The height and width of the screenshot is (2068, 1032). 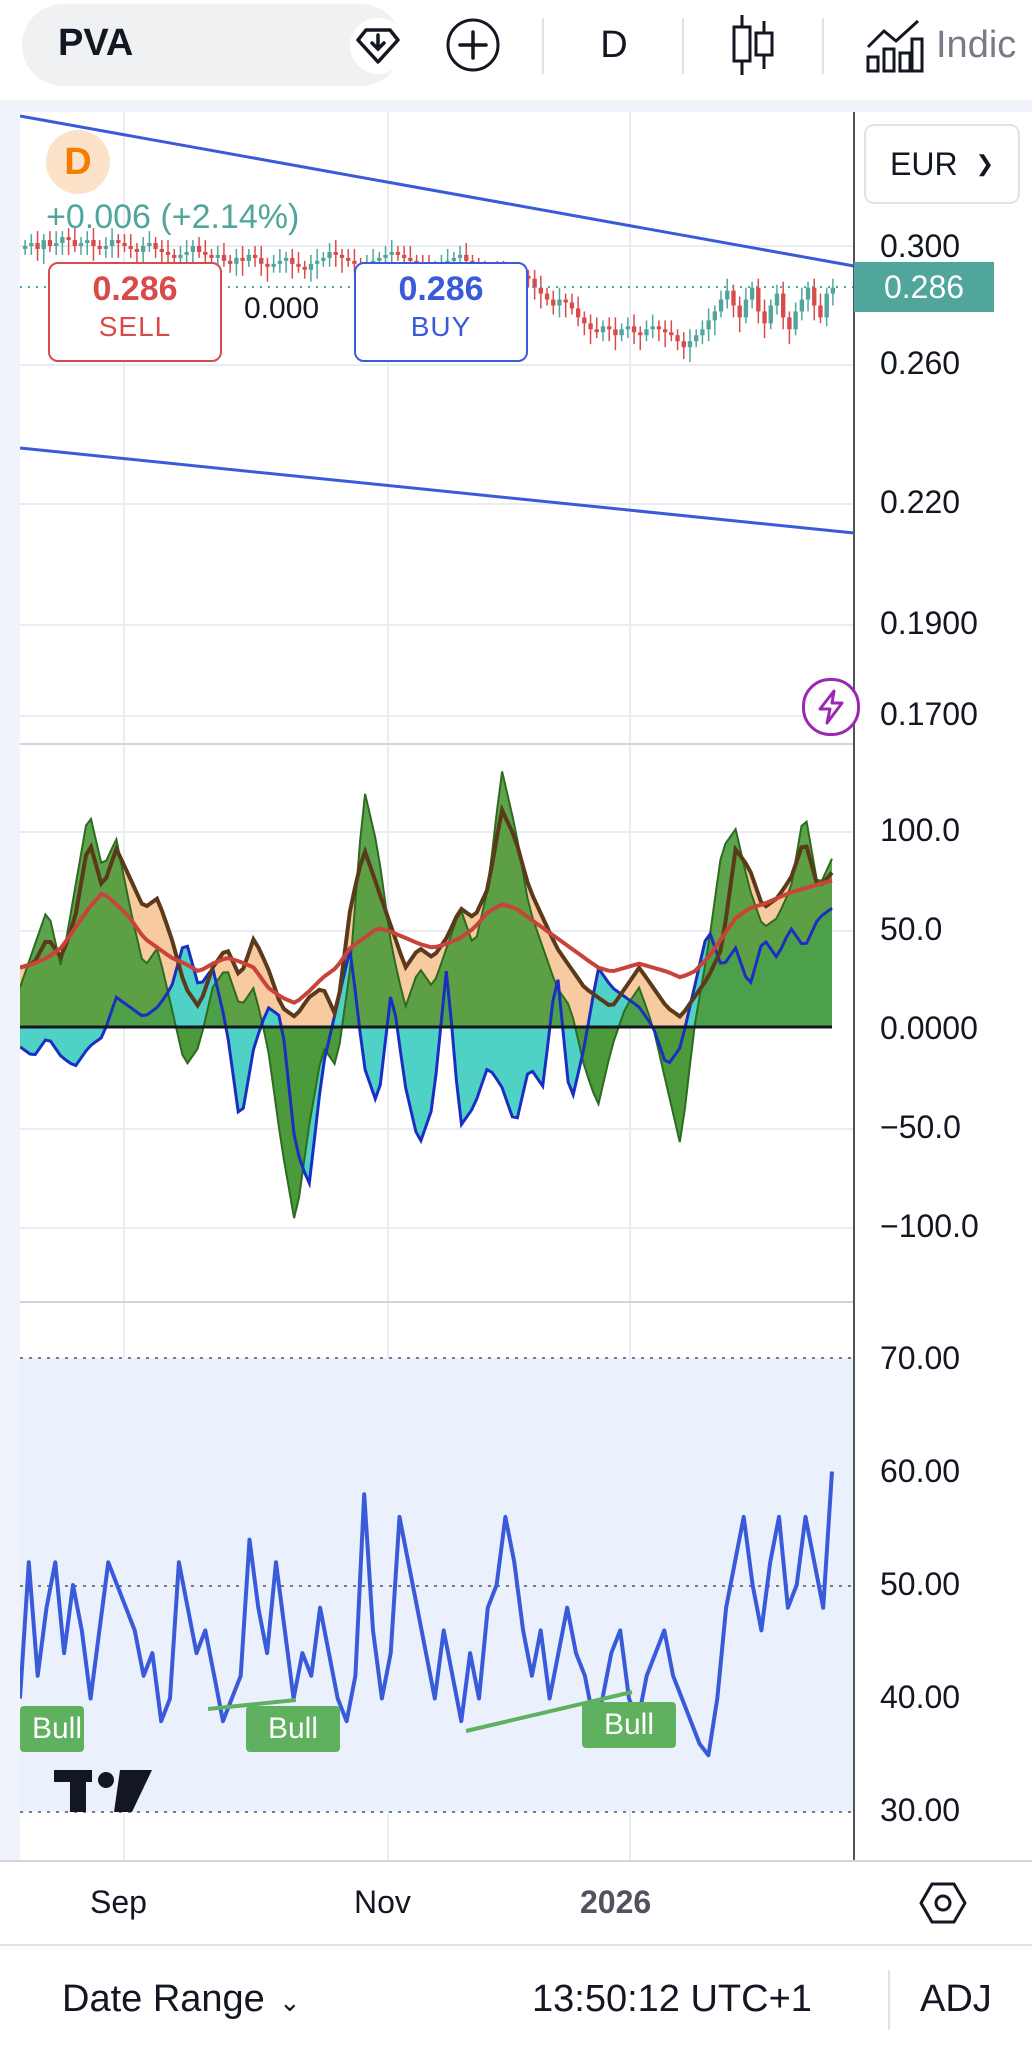 What do you see at coordinates (889, 2000) in the screenshot?
I see `bottom-divider` at bounding box center [889, 2000].